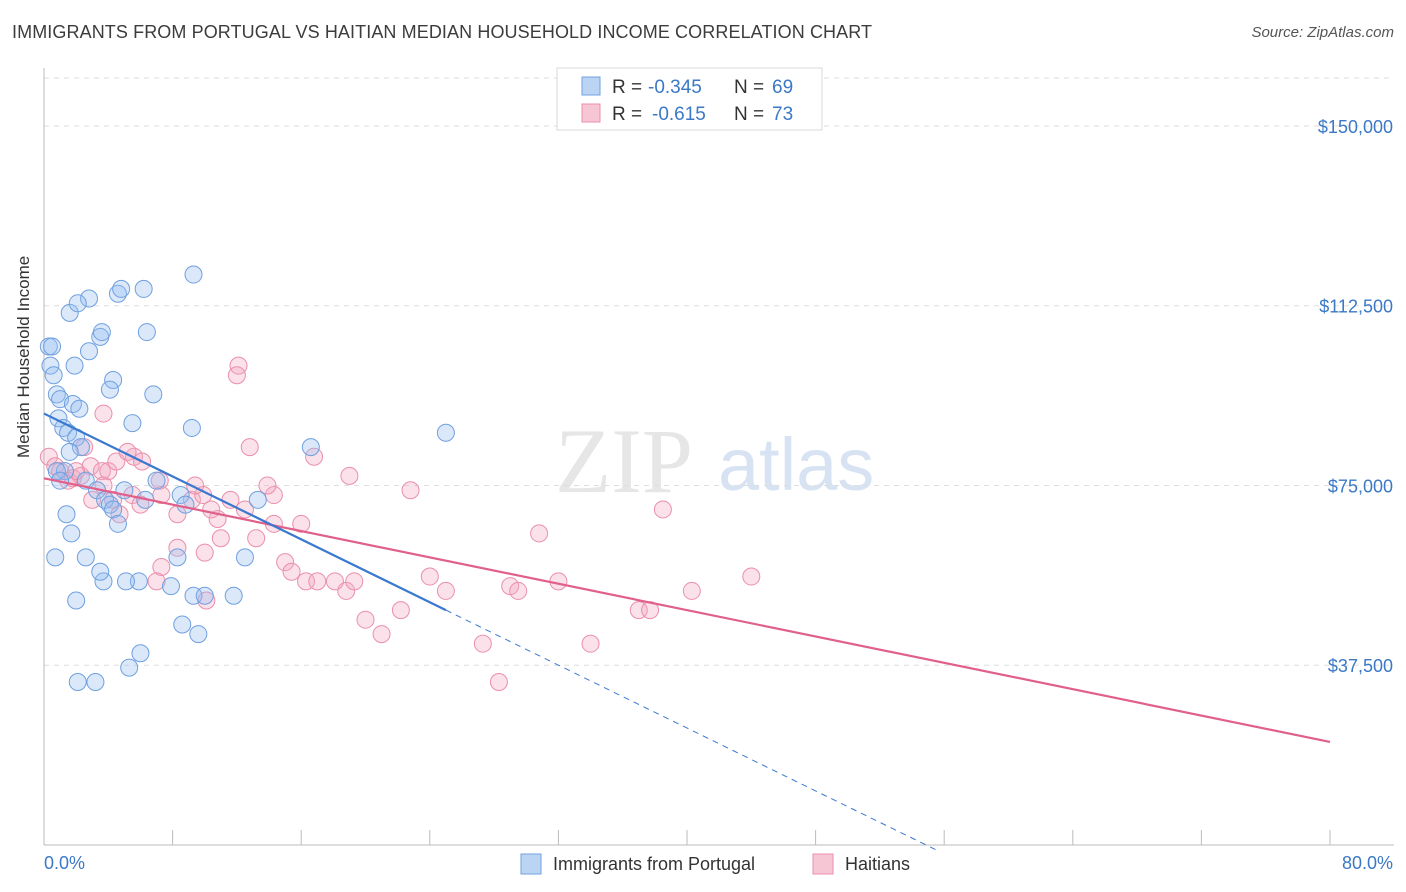  What do you see at coordinates (591, 86) in the screenshot?
I see `legend-swatch-blue` at bounding box center [591, 86].